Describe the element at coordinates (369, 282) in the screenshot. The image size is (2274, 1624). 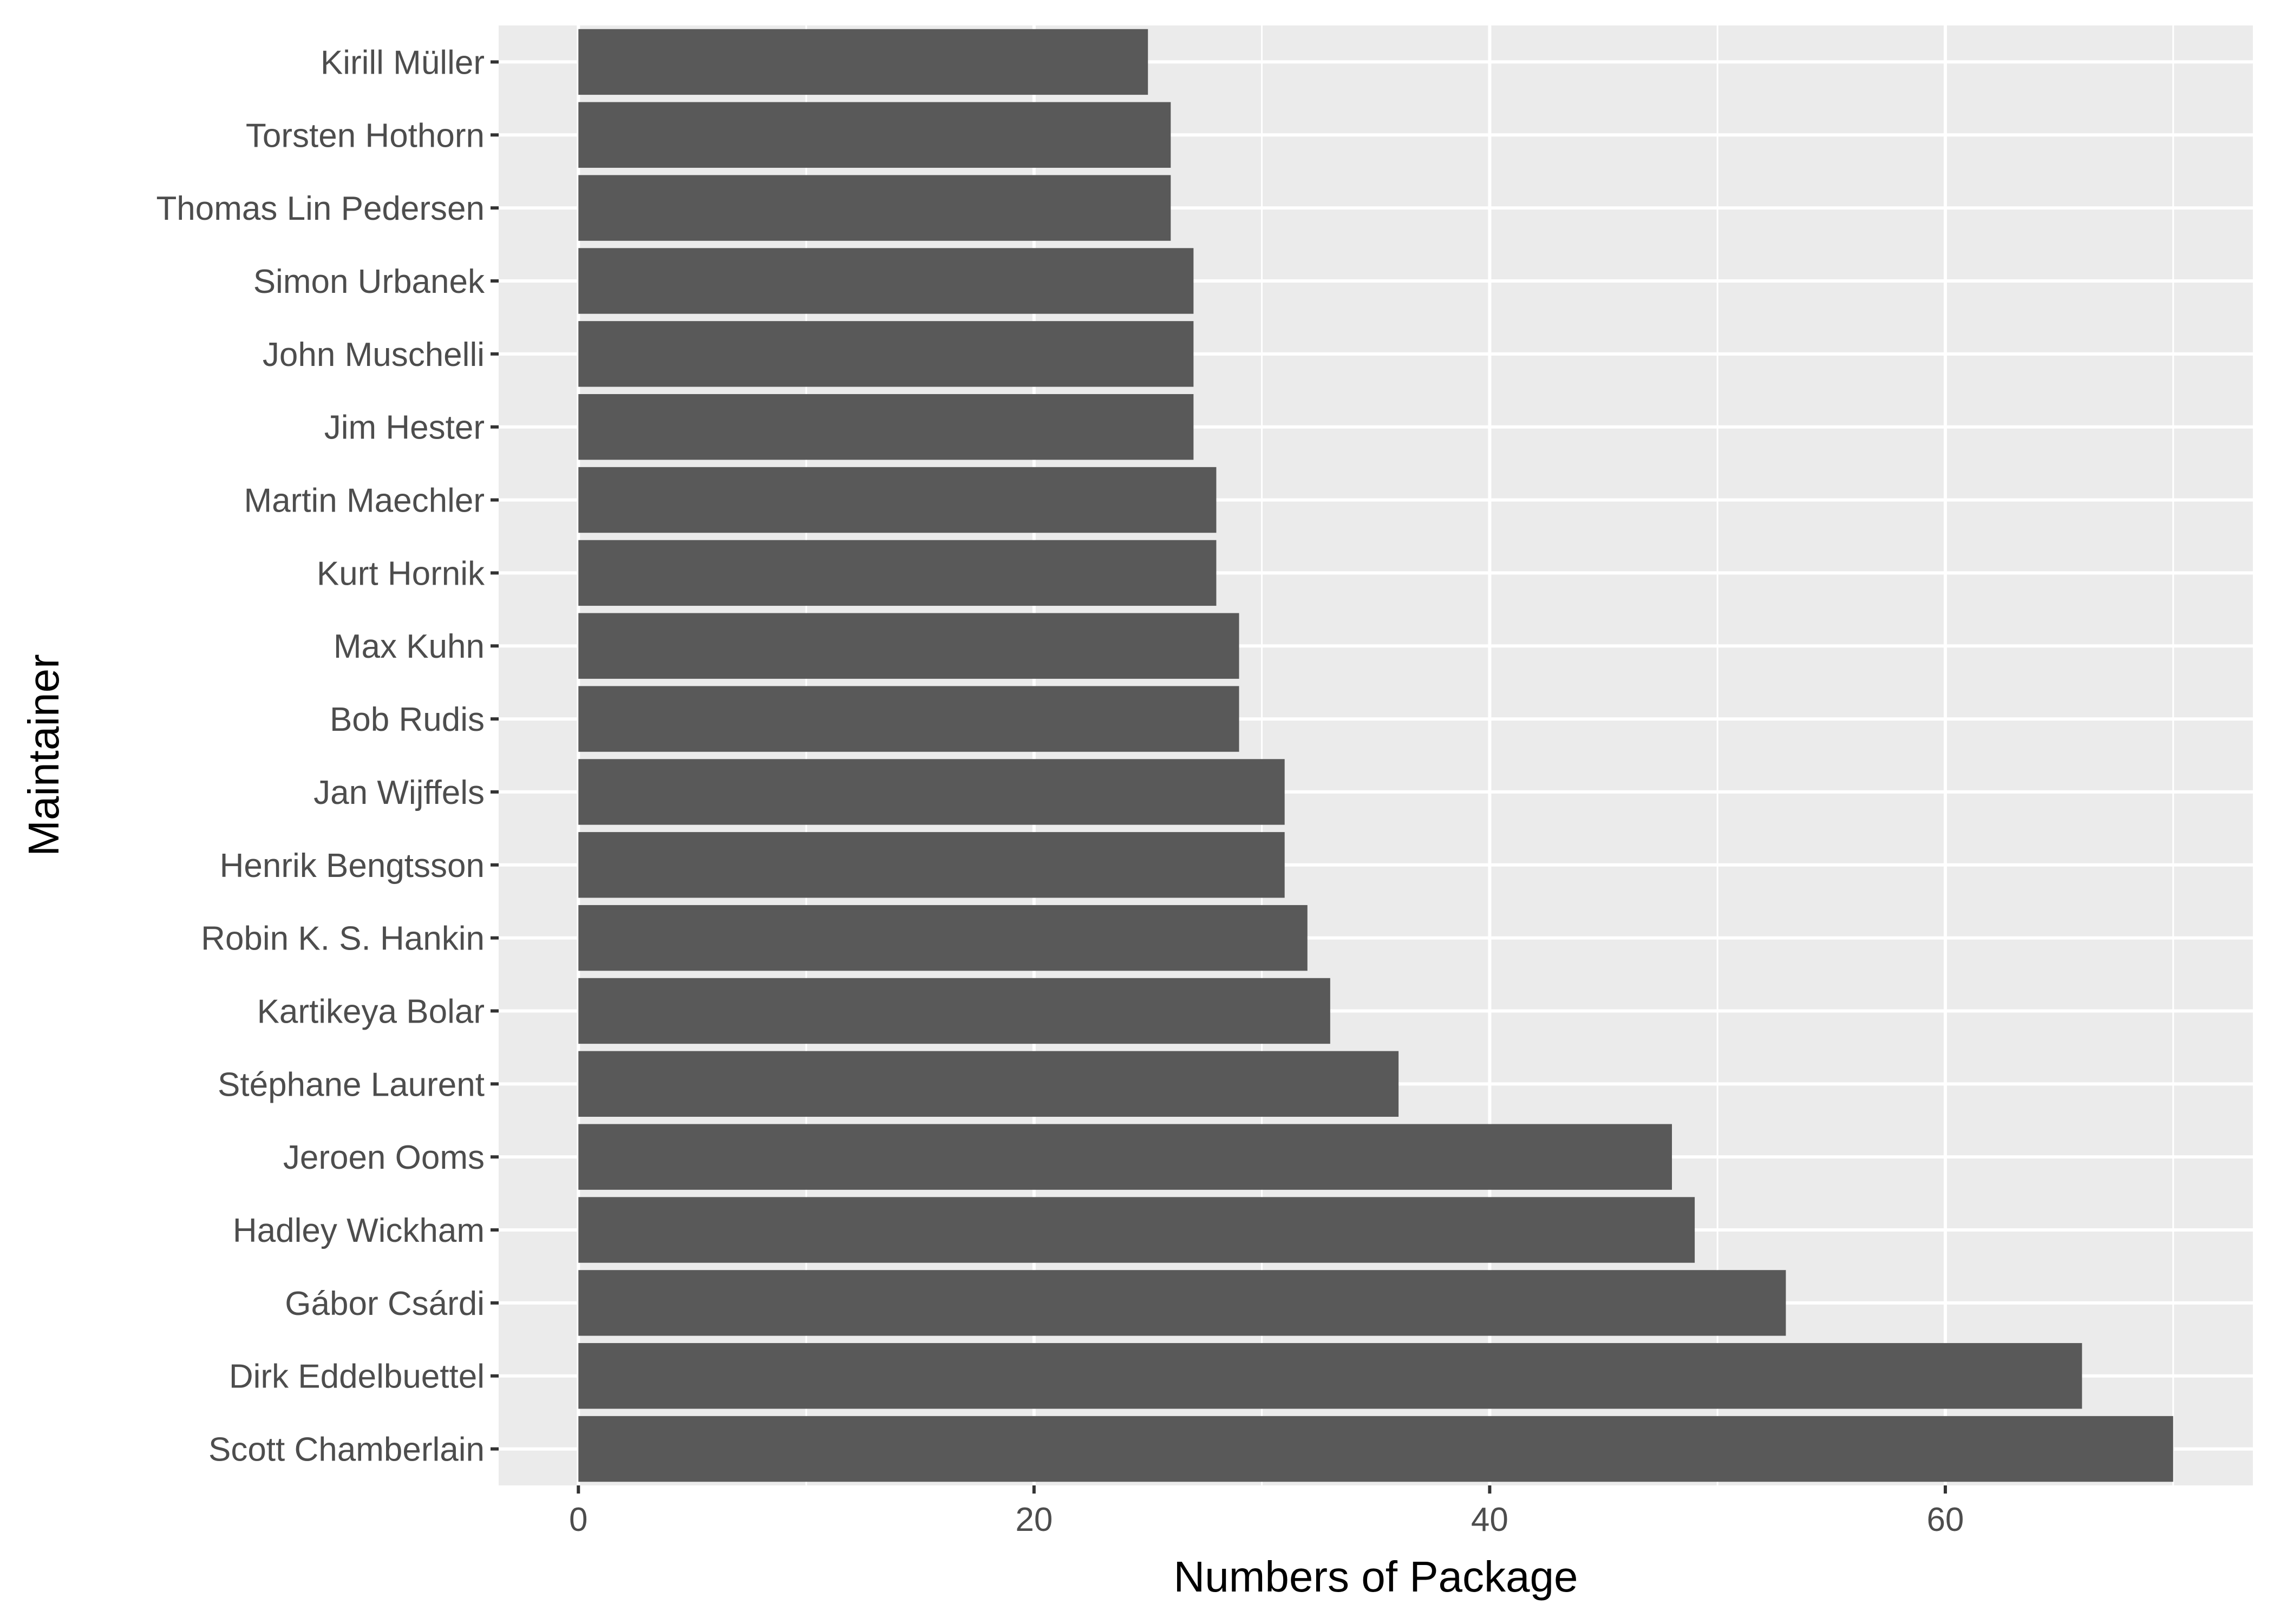
I see `y-tick-label: Simon Urbanek` at that location.